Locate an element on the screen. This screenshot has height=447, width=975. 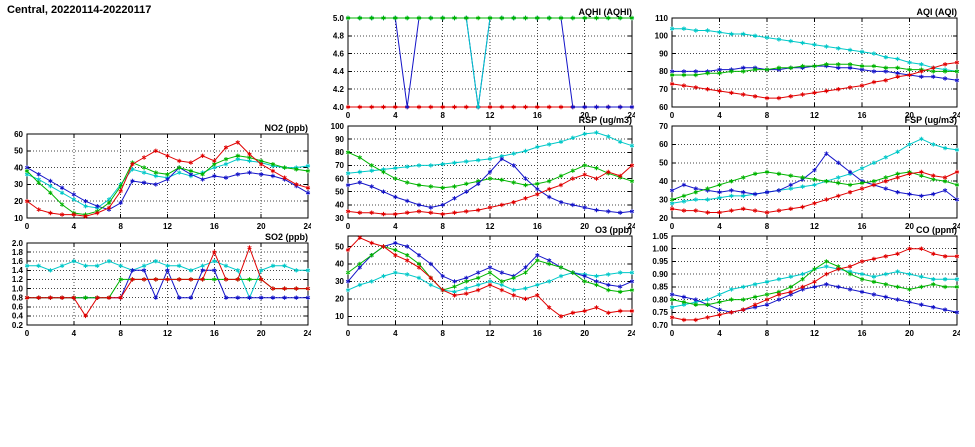
chart-title-fsp: FSP (ug/m3) is located at coordinates (930, 120).